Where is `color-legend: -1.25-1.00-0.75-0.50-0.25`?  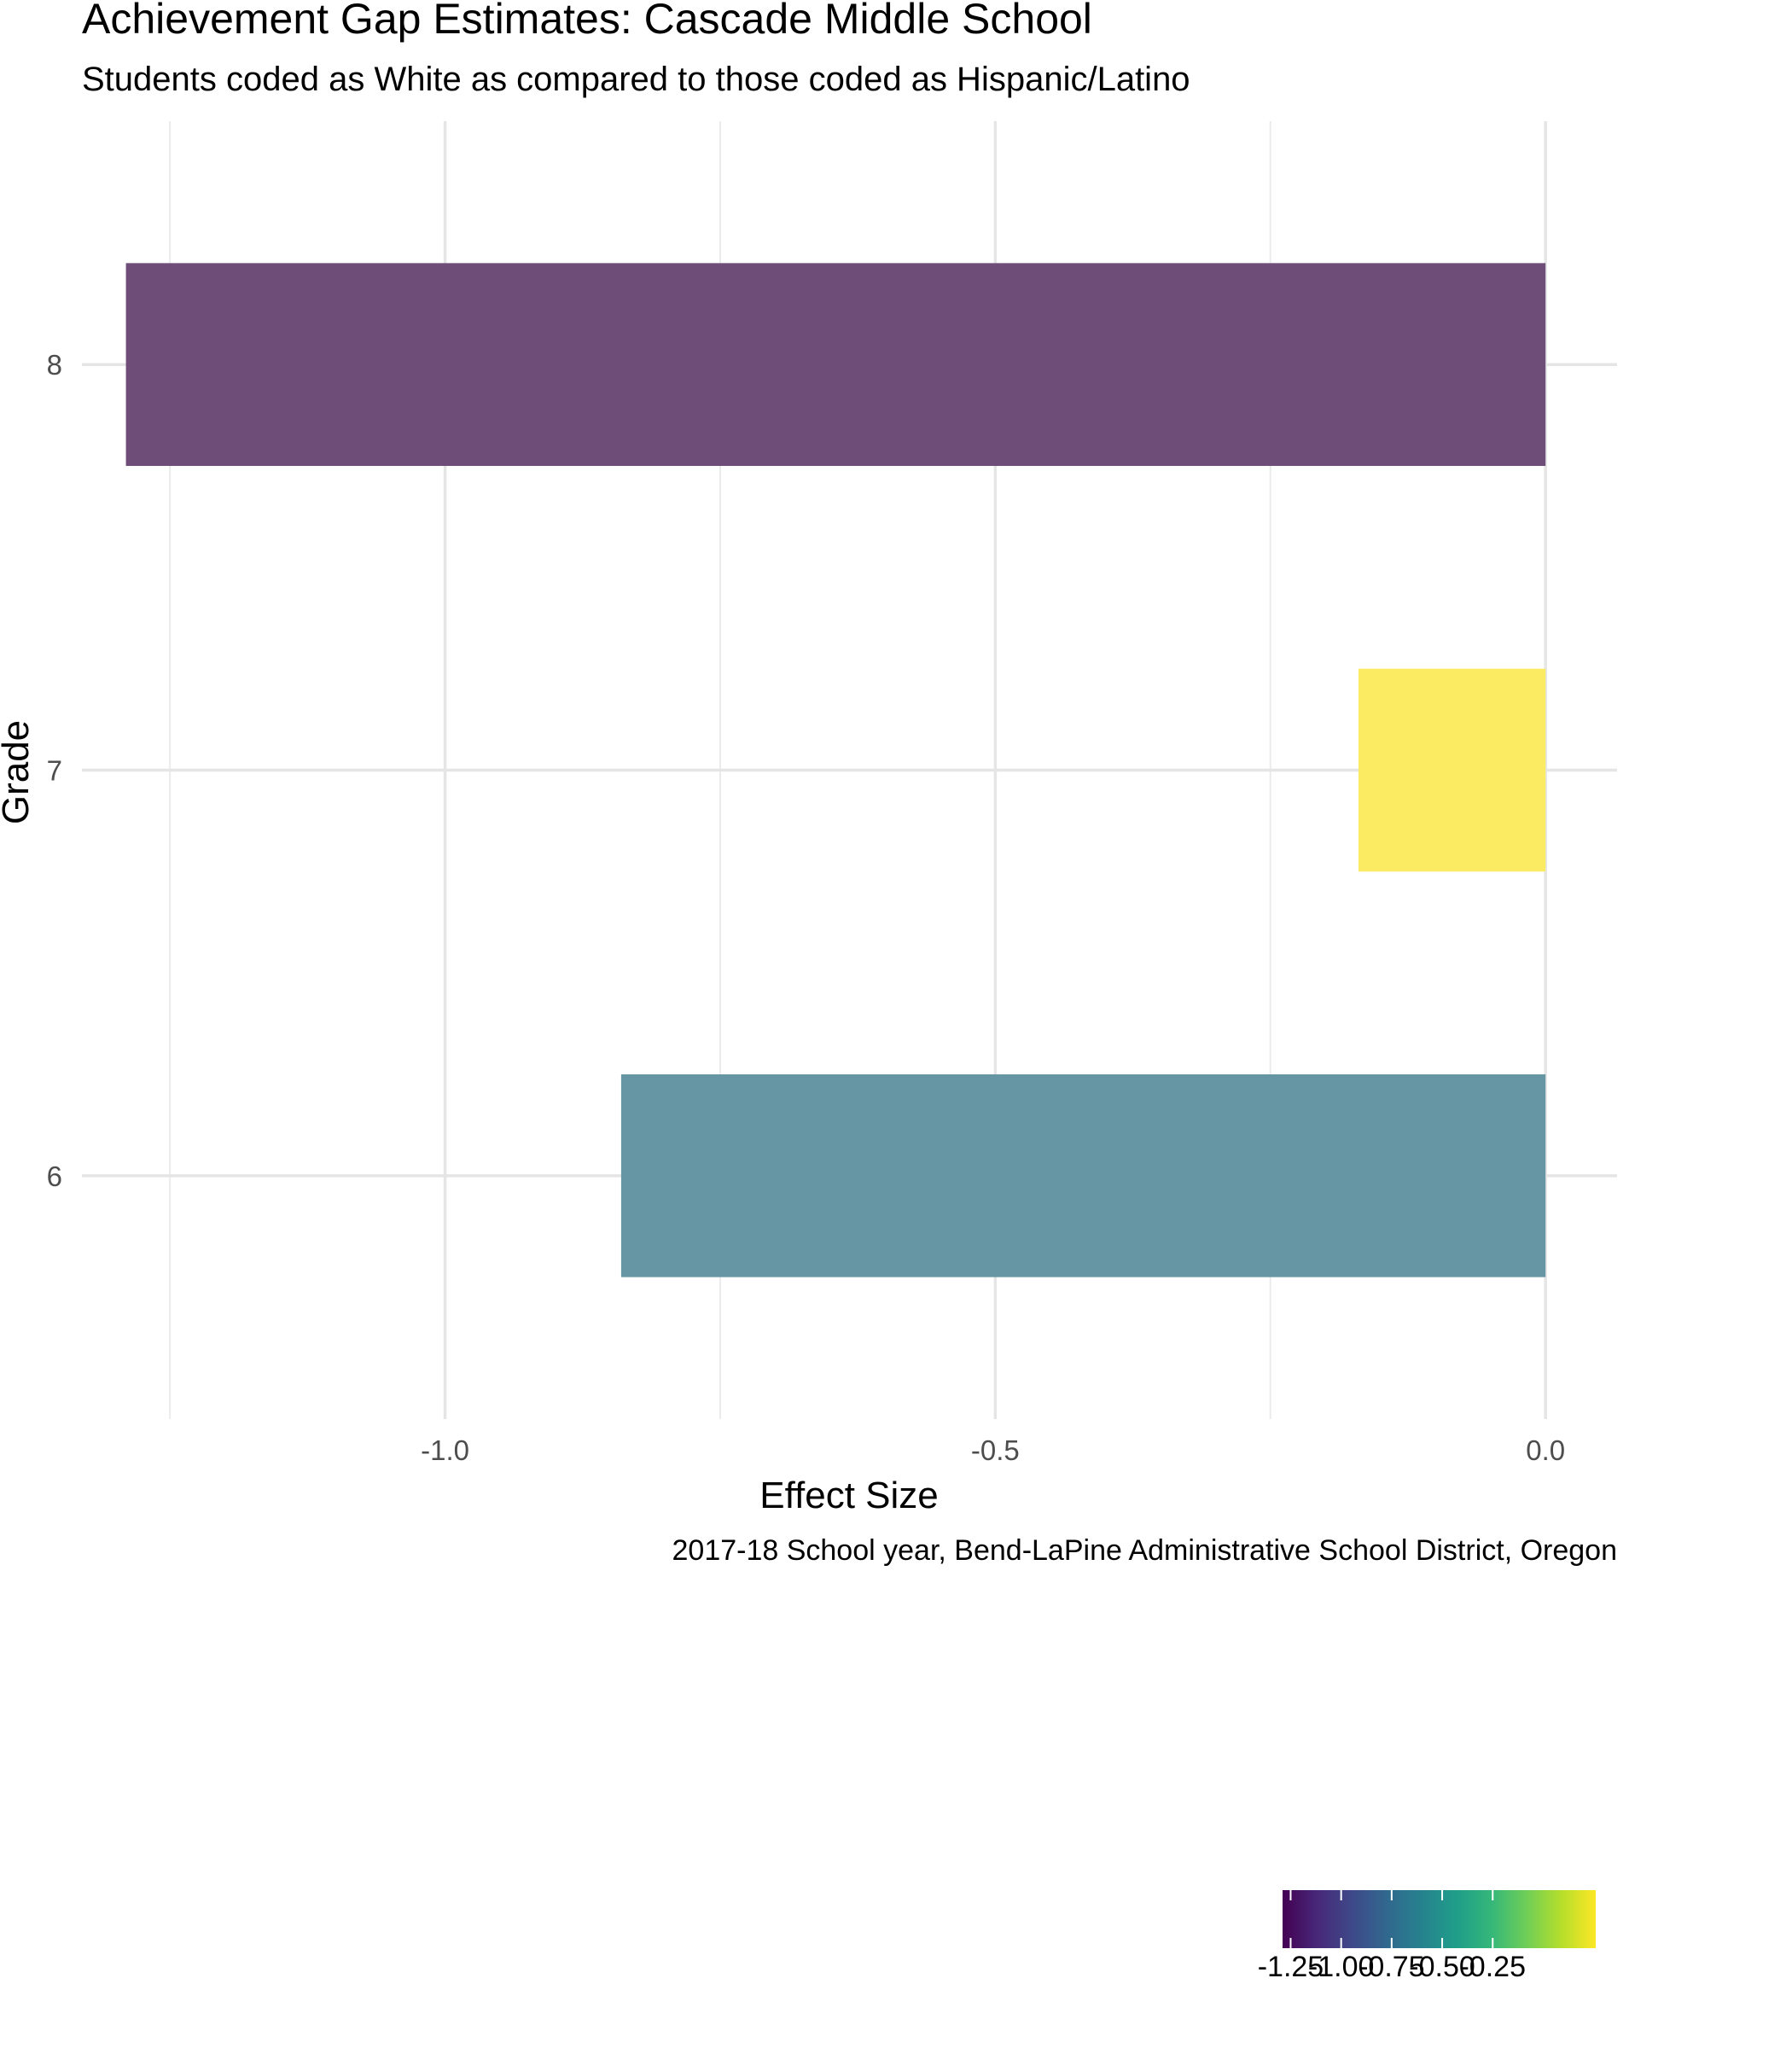
color-legend: -1.25-1.00-0.75-0.50-0.25 is located at coordinates (1427, 1937).